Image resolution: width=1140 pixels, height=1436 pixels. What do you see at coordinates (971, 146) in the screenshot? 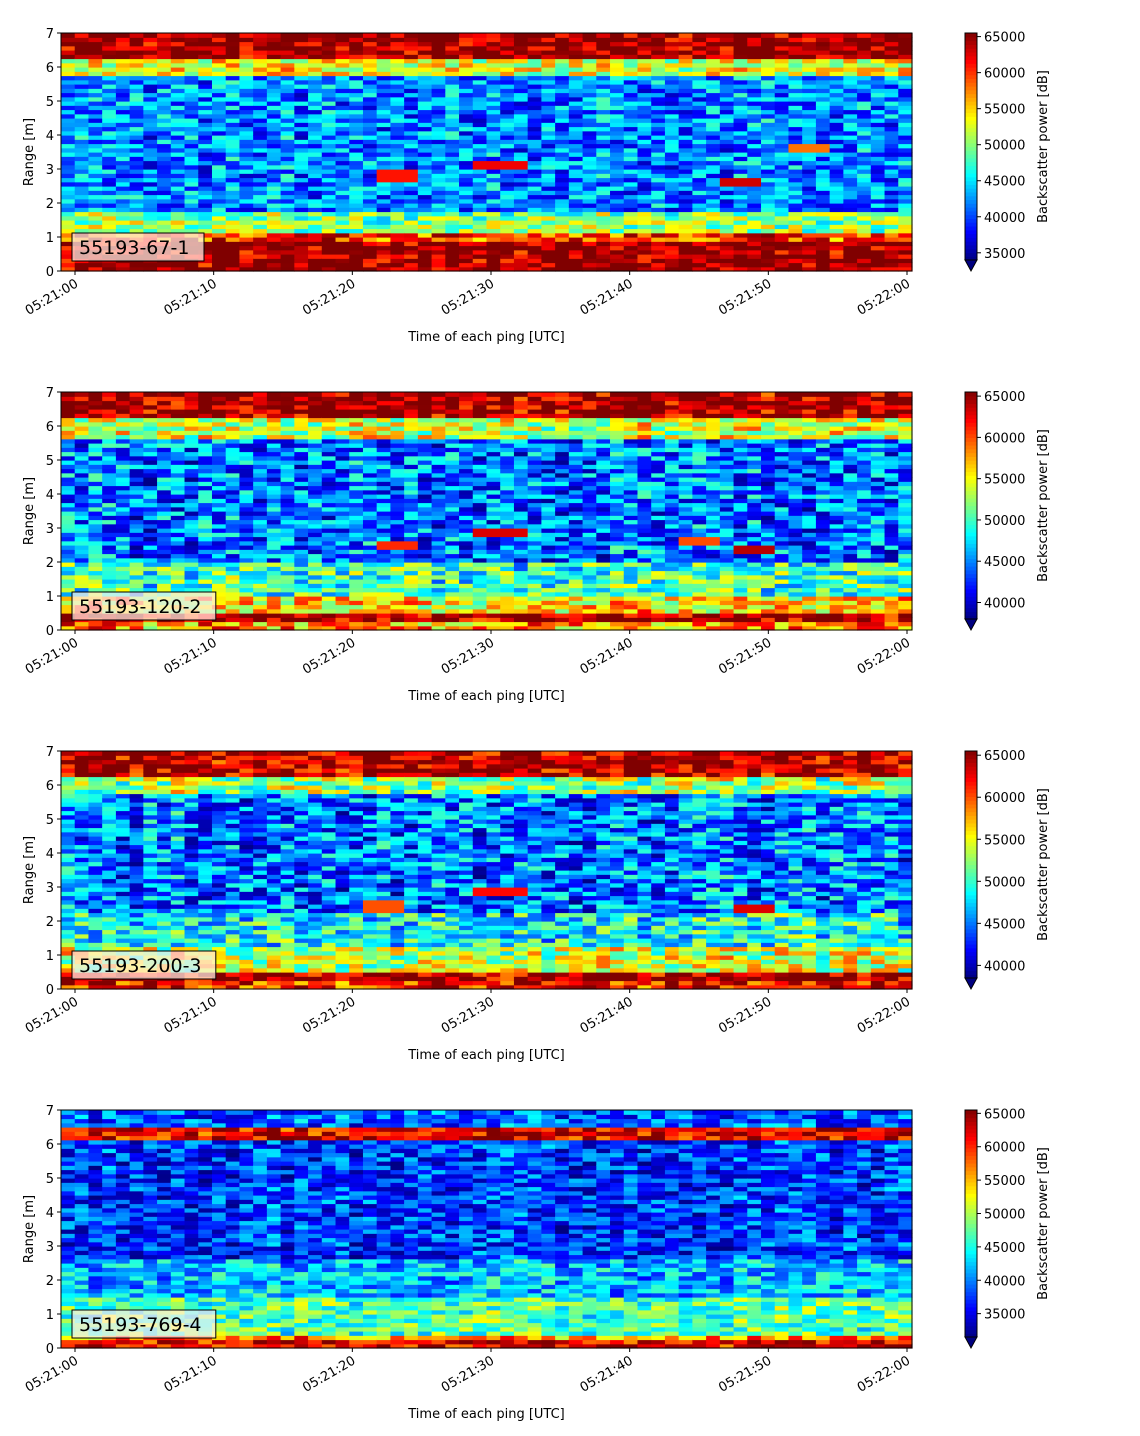
I see `colorbar-frame` at bounding box center [971, 146].